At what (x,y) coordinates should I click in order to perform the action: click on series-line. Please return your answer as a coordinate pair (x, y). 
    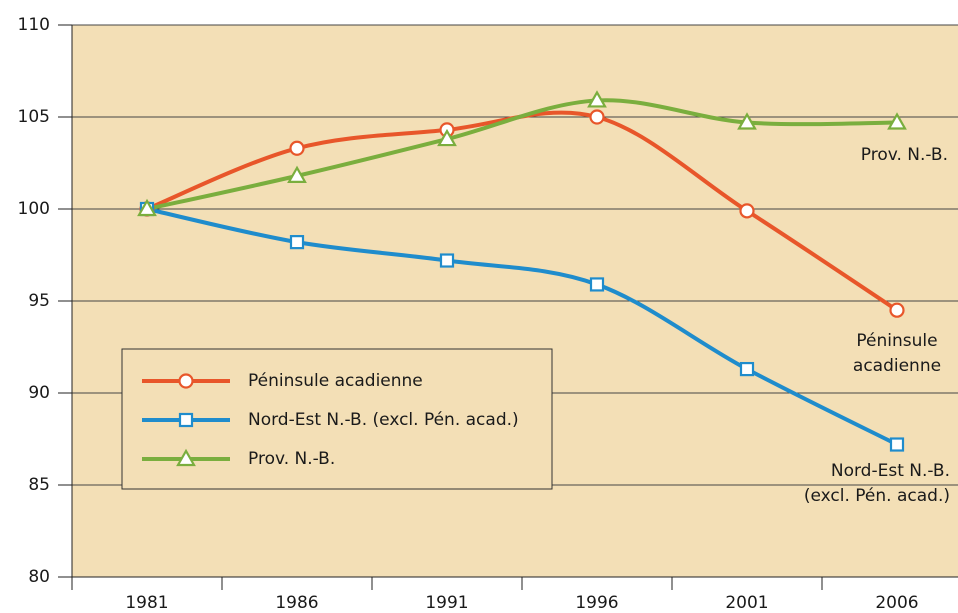
    Looking at the image, I should click on (522, 154).